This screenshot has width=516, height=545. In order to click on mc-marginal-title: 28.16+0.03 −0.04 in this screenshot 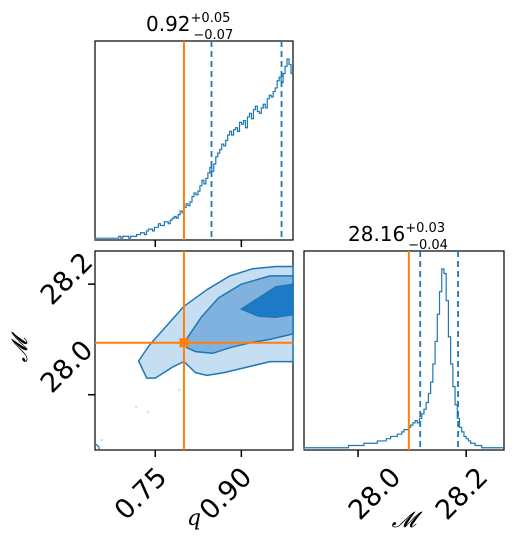, I will do `click(398, 237)`.